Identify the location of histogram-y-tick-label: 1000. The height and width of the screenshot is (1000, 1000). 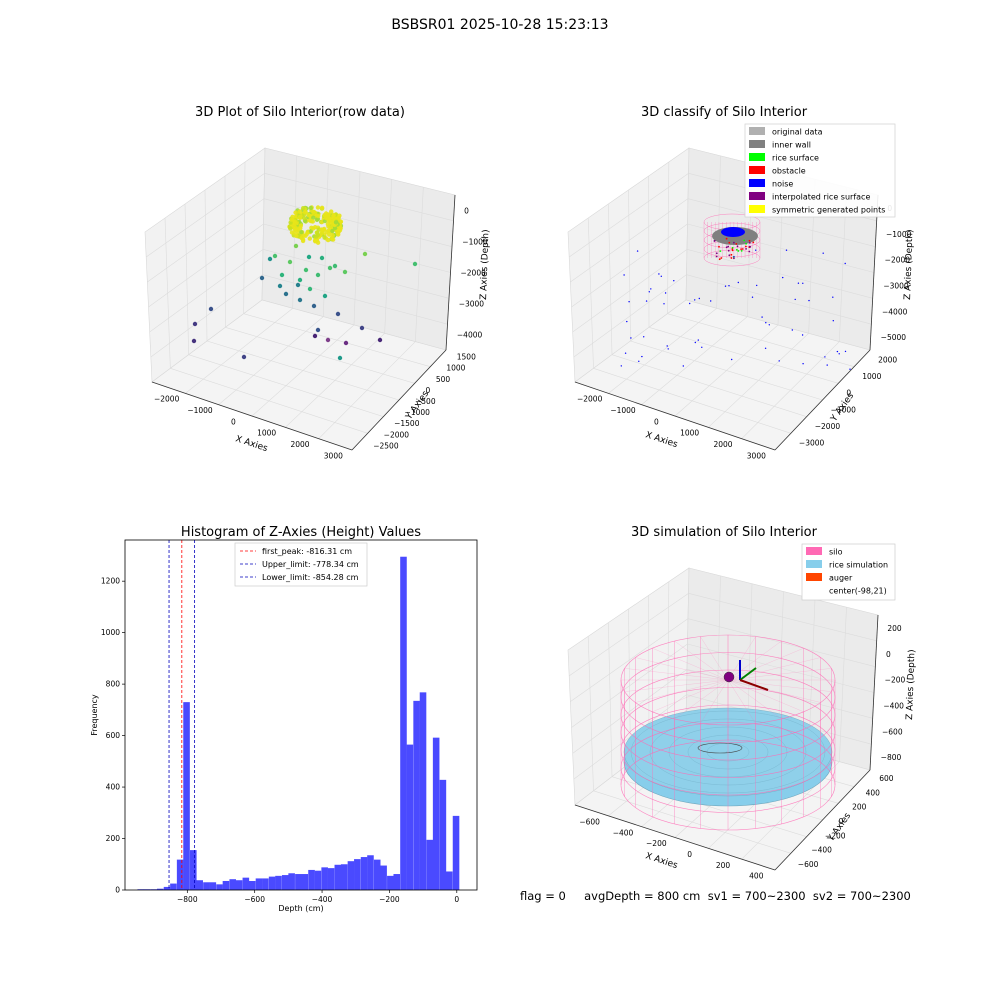
(110, 632).